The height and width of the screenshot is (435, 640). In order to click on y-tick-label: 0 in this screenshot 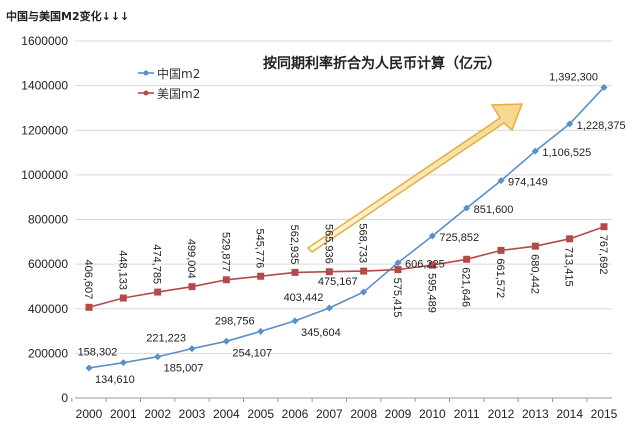, I will do `click(64, 398)`.